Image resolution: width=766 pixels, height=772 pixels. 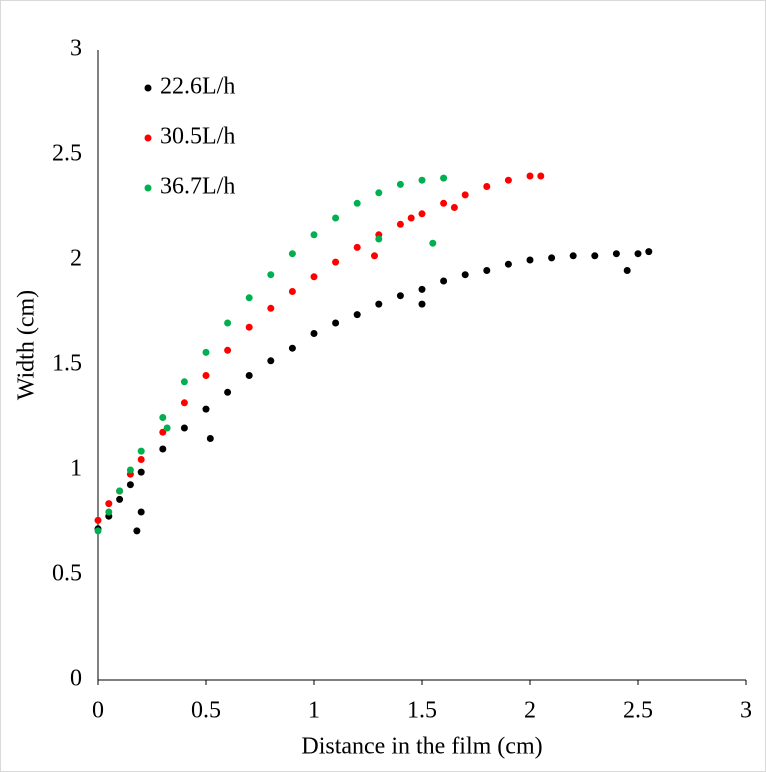 I want to click on y-axis-title: Width (cm), so click(x=27, y=345).